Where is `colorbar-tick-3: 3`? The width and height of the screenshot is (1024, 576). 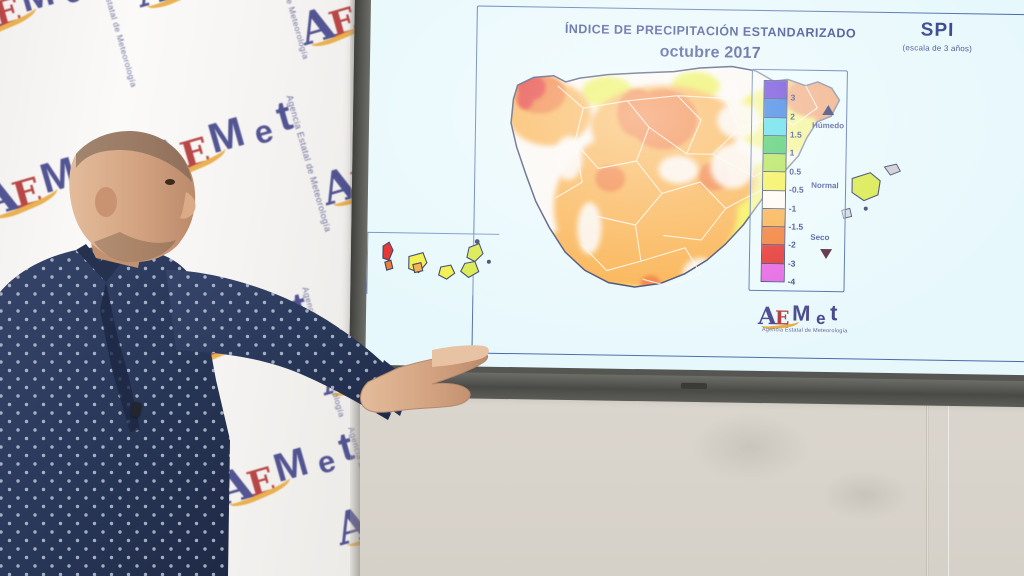 colorbar-tick-3: 3 is located at coordinates (793, 97).